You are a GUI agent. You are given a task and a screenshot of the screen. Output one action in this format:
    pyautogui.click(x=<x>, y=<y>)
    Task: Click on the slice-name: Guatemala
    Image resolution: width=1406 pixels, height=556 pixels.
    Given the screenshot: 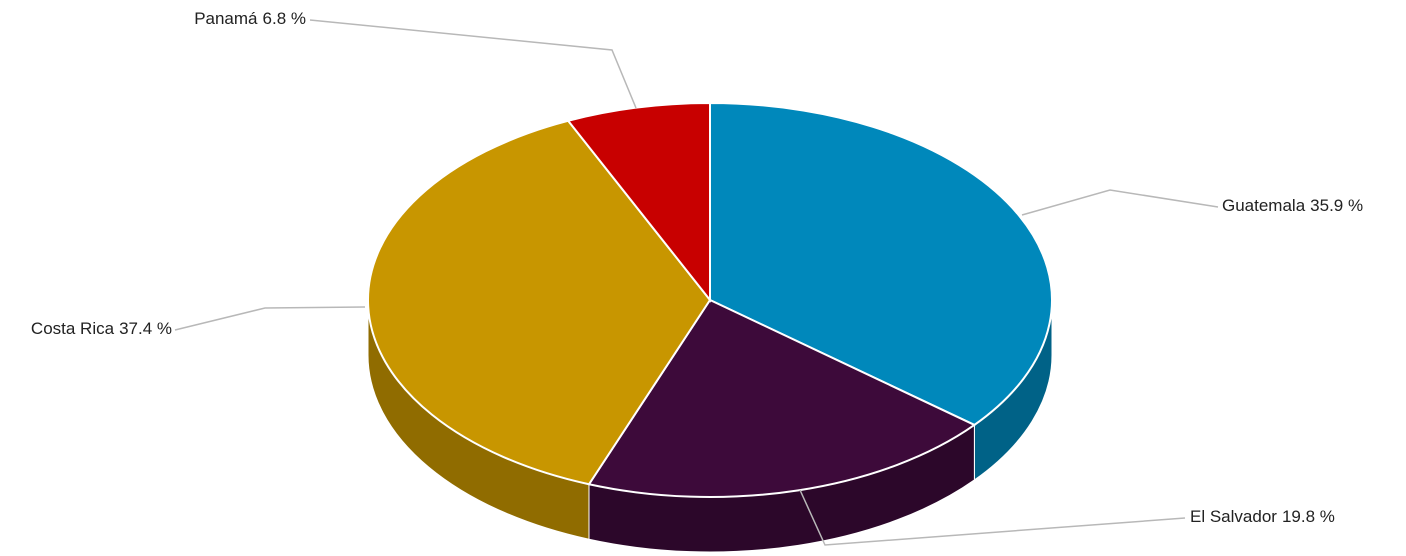 What is the action you would take?
    pyautogui.click(x=1264, y=205)
    